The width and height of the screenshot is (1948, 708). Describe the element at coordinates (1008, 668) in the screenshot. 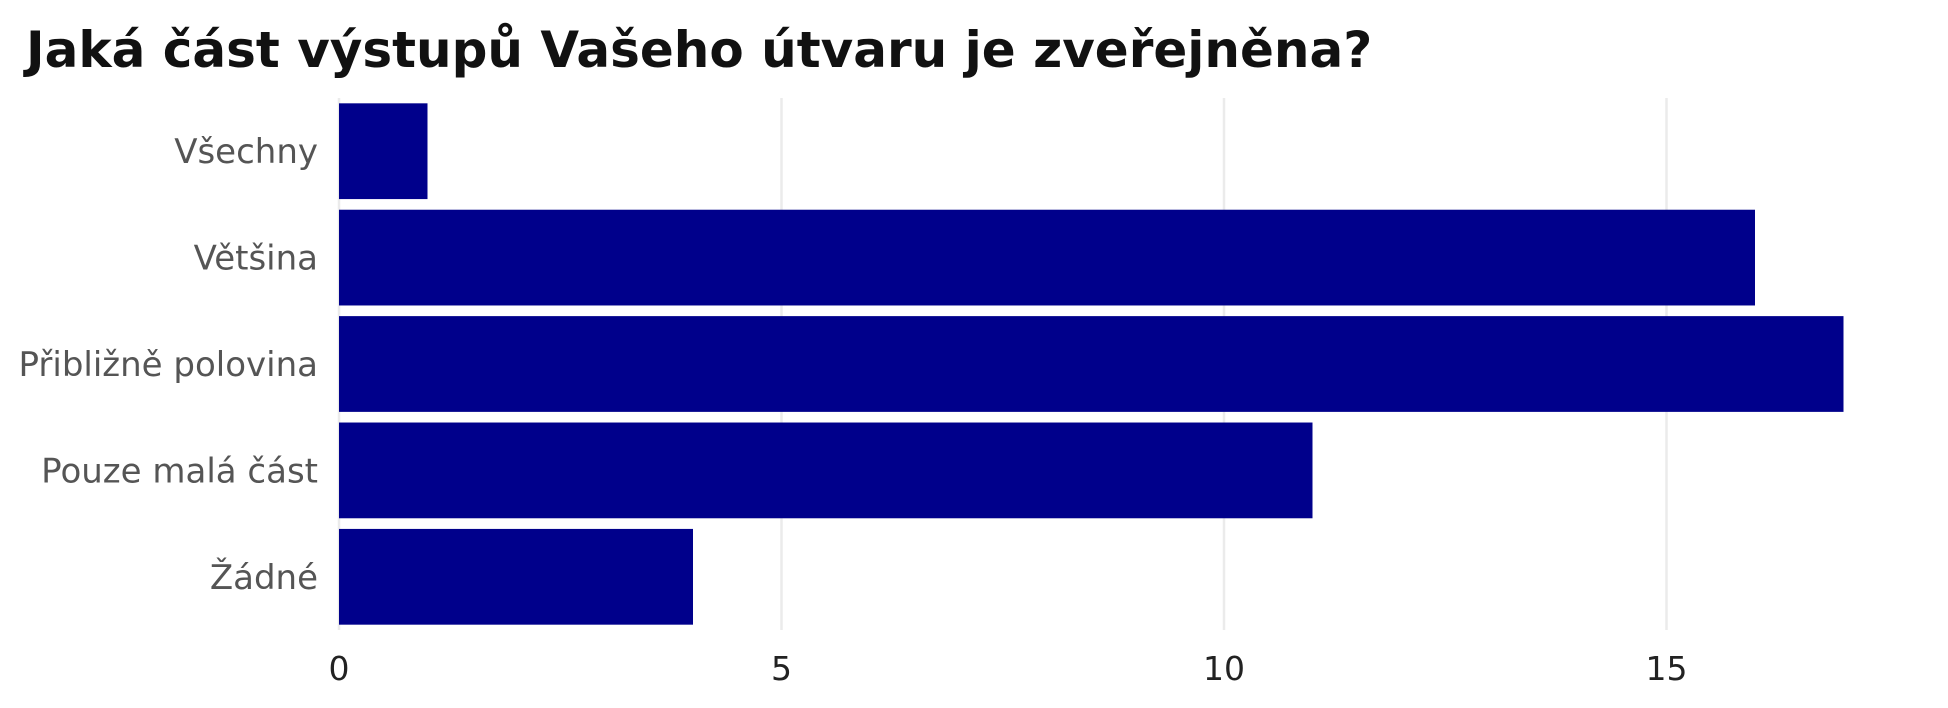

I see `value-axis: 0 5 10 15` at that location.